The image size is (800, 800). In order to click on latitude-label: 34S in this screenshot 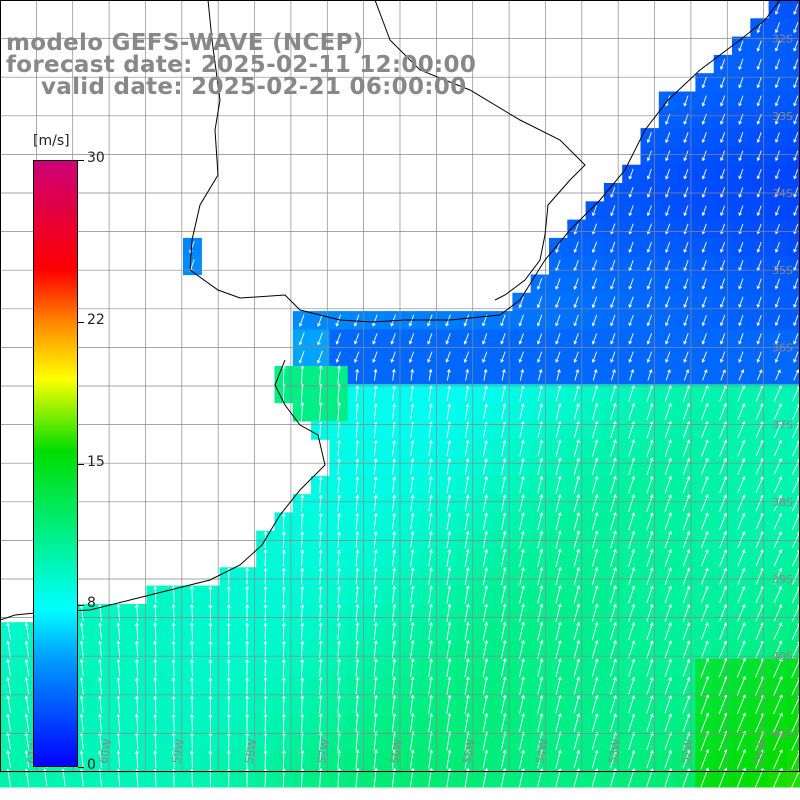, I will do `click(782, 193)`.